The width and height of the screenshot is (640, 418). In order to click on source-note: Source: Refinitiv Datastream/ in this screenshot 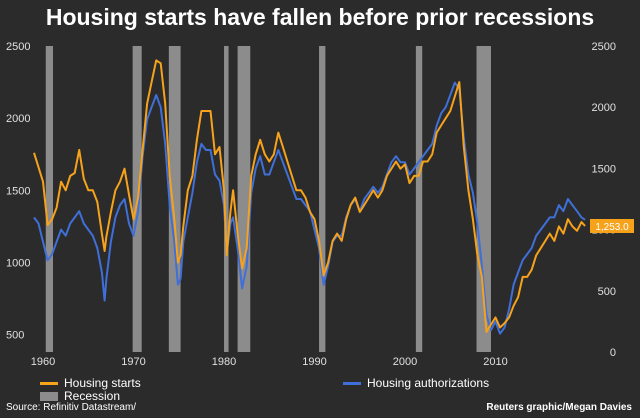, I will do `click(71, 407)`.